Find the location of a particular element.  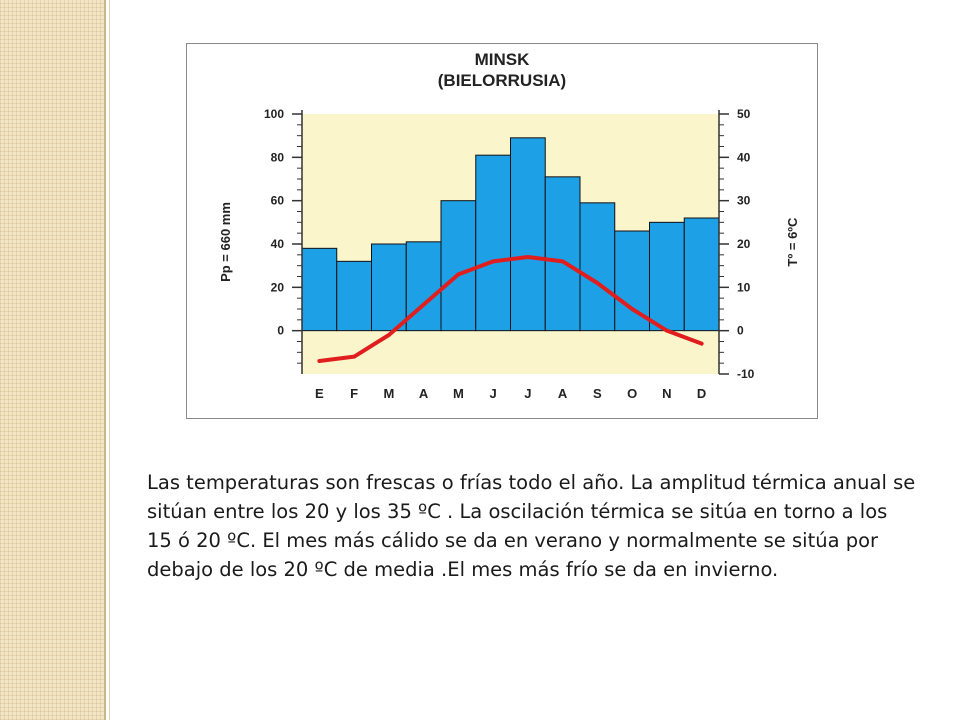

right-tick-label: -10 is located at coordinates (746, 374).